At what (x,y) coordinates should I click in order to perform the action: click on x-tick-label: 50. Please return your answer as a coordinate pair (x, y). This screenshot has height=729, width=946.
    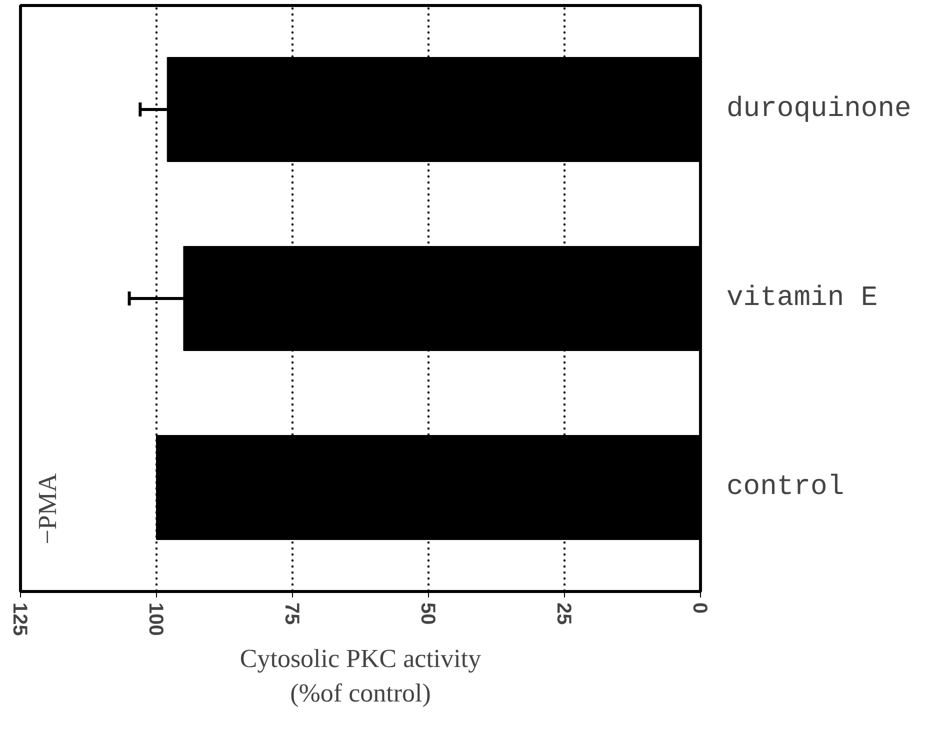
    Looking at the image, I should click on (427, 613).